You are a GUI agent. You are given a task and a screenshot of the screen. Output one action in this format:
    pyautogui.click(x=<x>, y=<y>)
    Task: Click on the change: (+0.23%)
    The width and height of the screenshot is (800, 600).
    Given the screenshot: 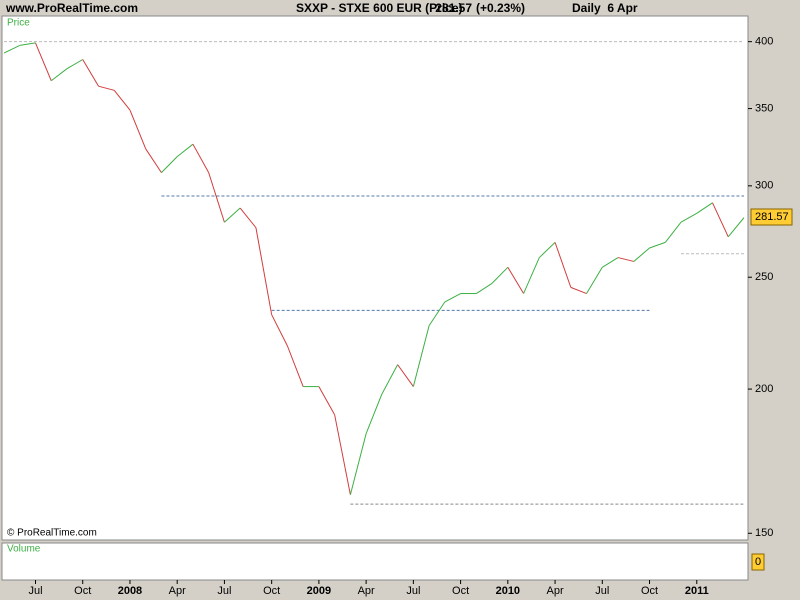 What is the action you would take?
    pyautogui.click(x=500, y=8)
    